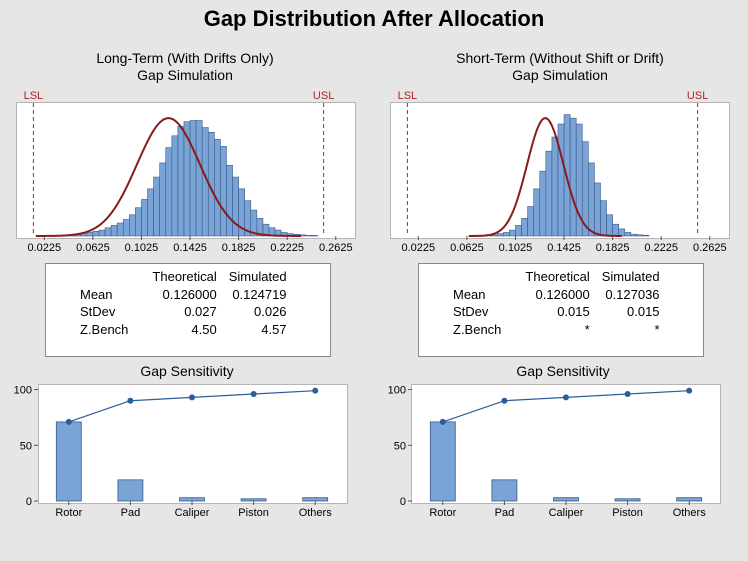  Describe the element at coordinates (98, 312) in the screenshot. I see `stats-label: StDev` at that location.